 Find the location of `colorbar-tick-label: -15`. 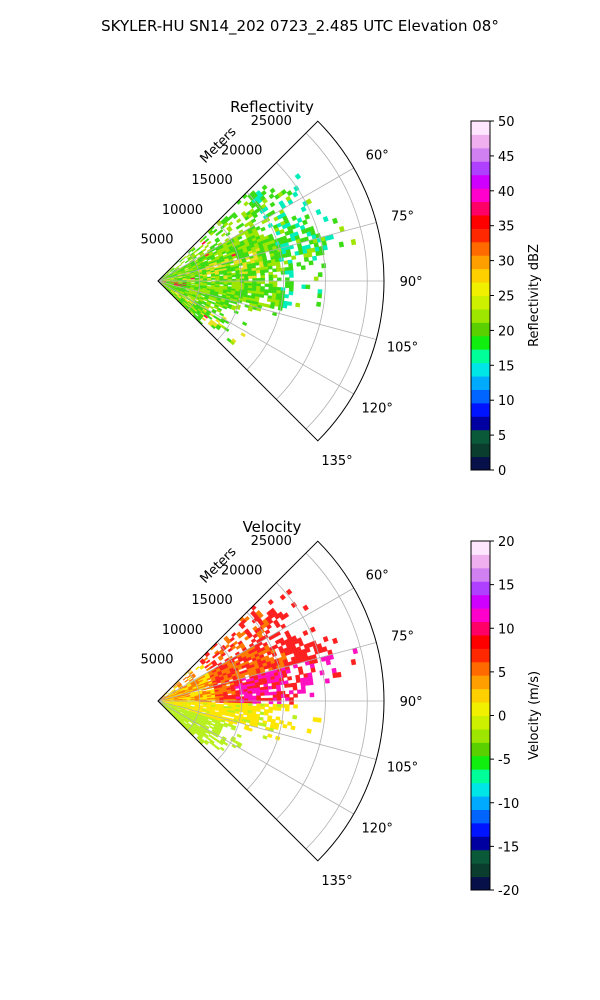

colorbar-tick-label: -15 is located at coordinates (508, 847).